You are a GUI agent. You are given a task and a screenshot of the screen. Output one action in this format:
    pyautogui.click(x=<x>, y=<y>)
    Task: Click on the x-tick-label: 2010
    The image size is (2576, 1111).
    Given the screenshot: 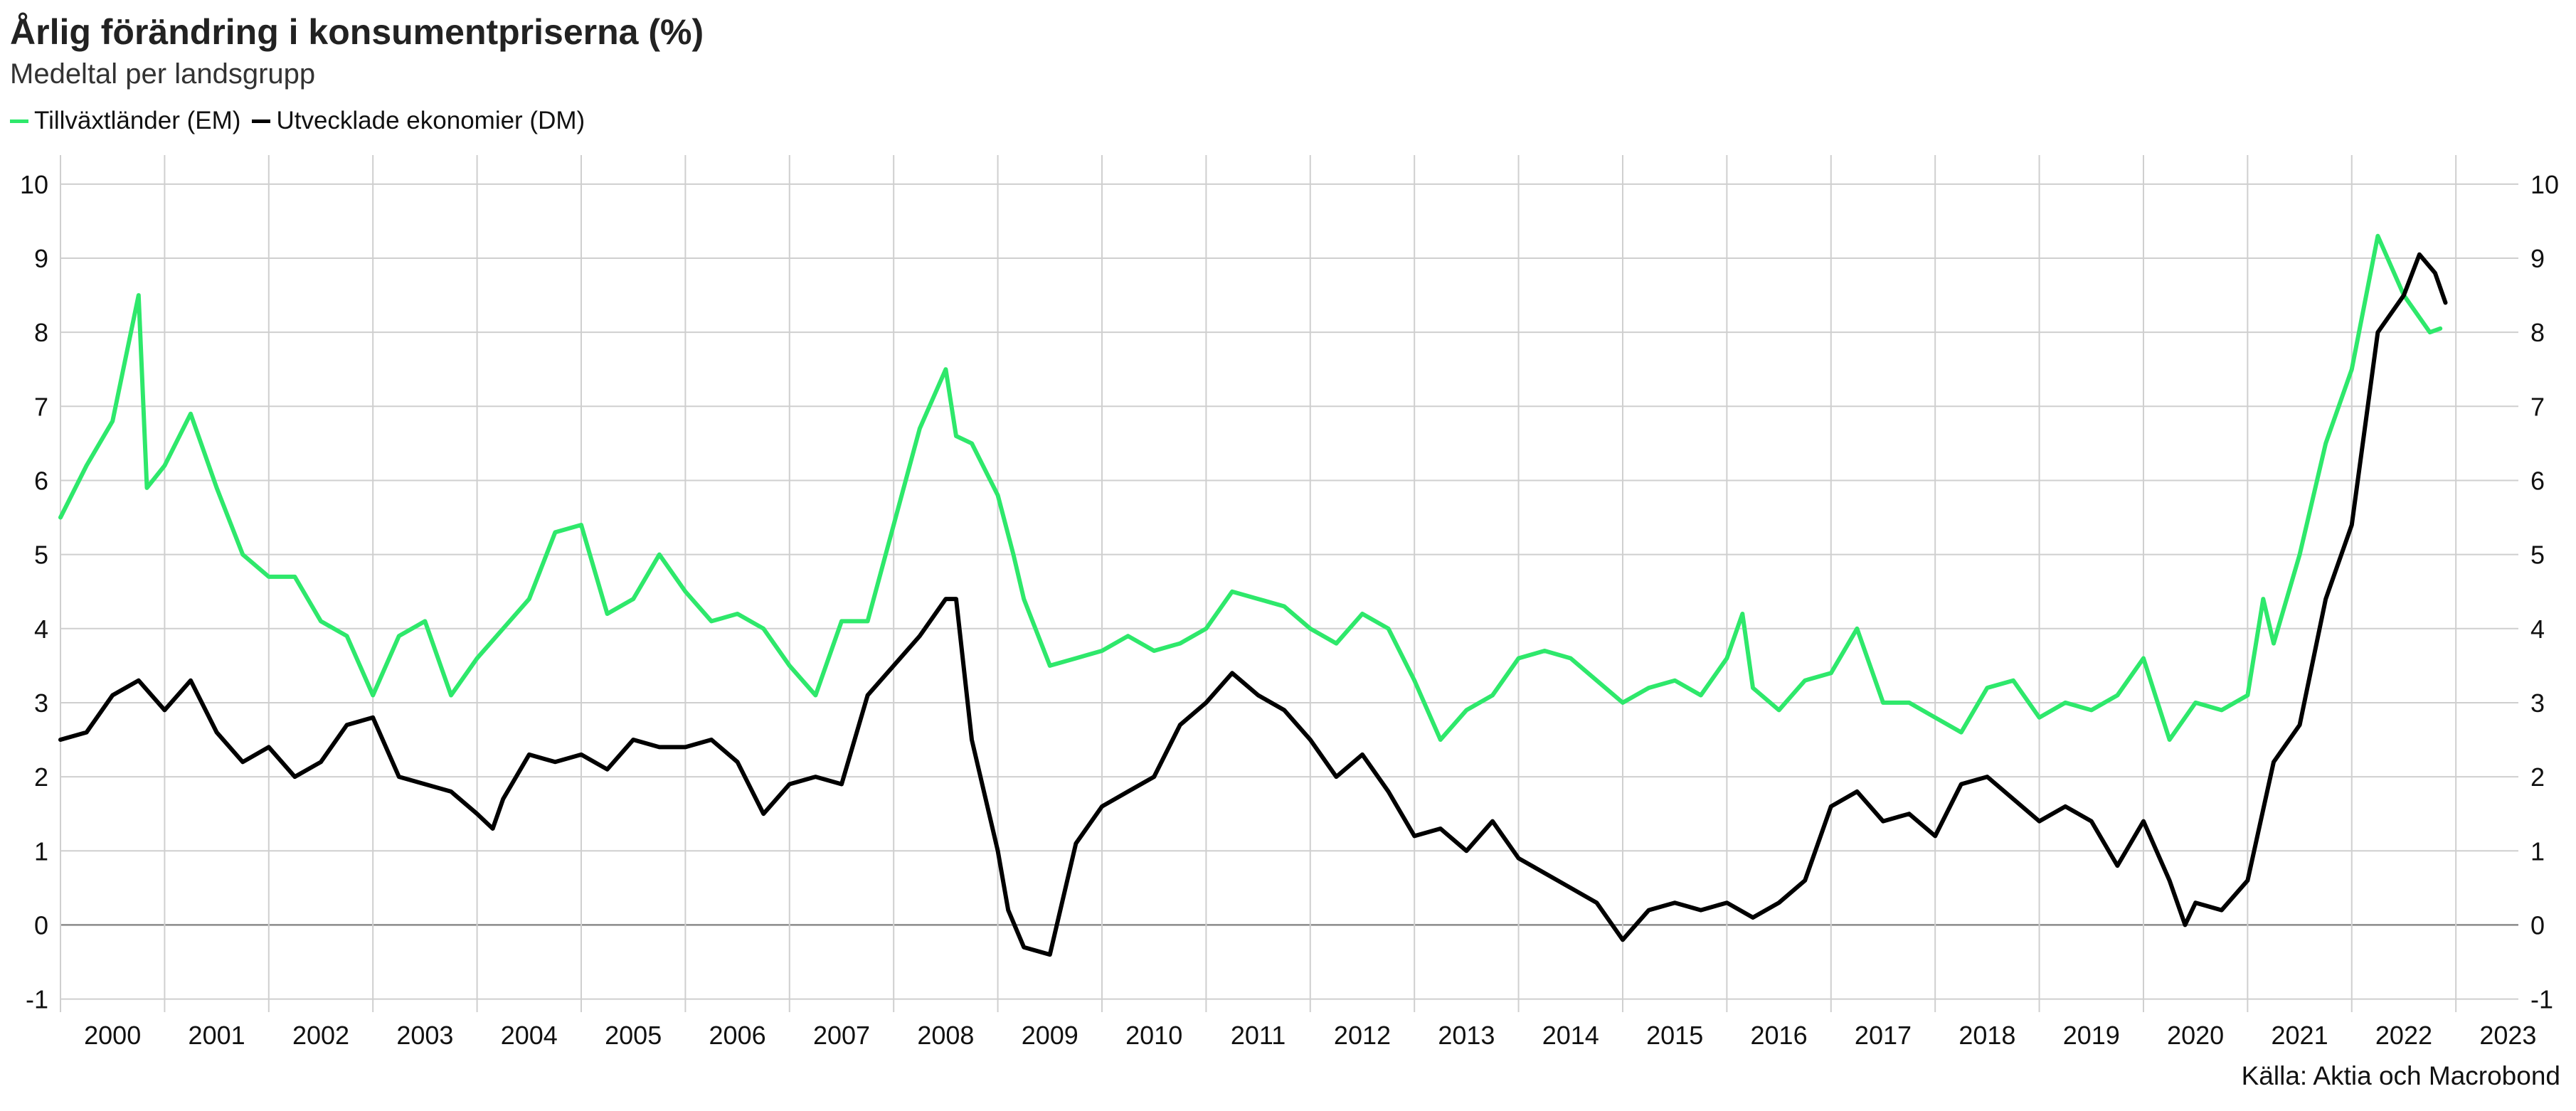 What is the action you would take?
    pyautogui.click(x=1153, y=1035)
    